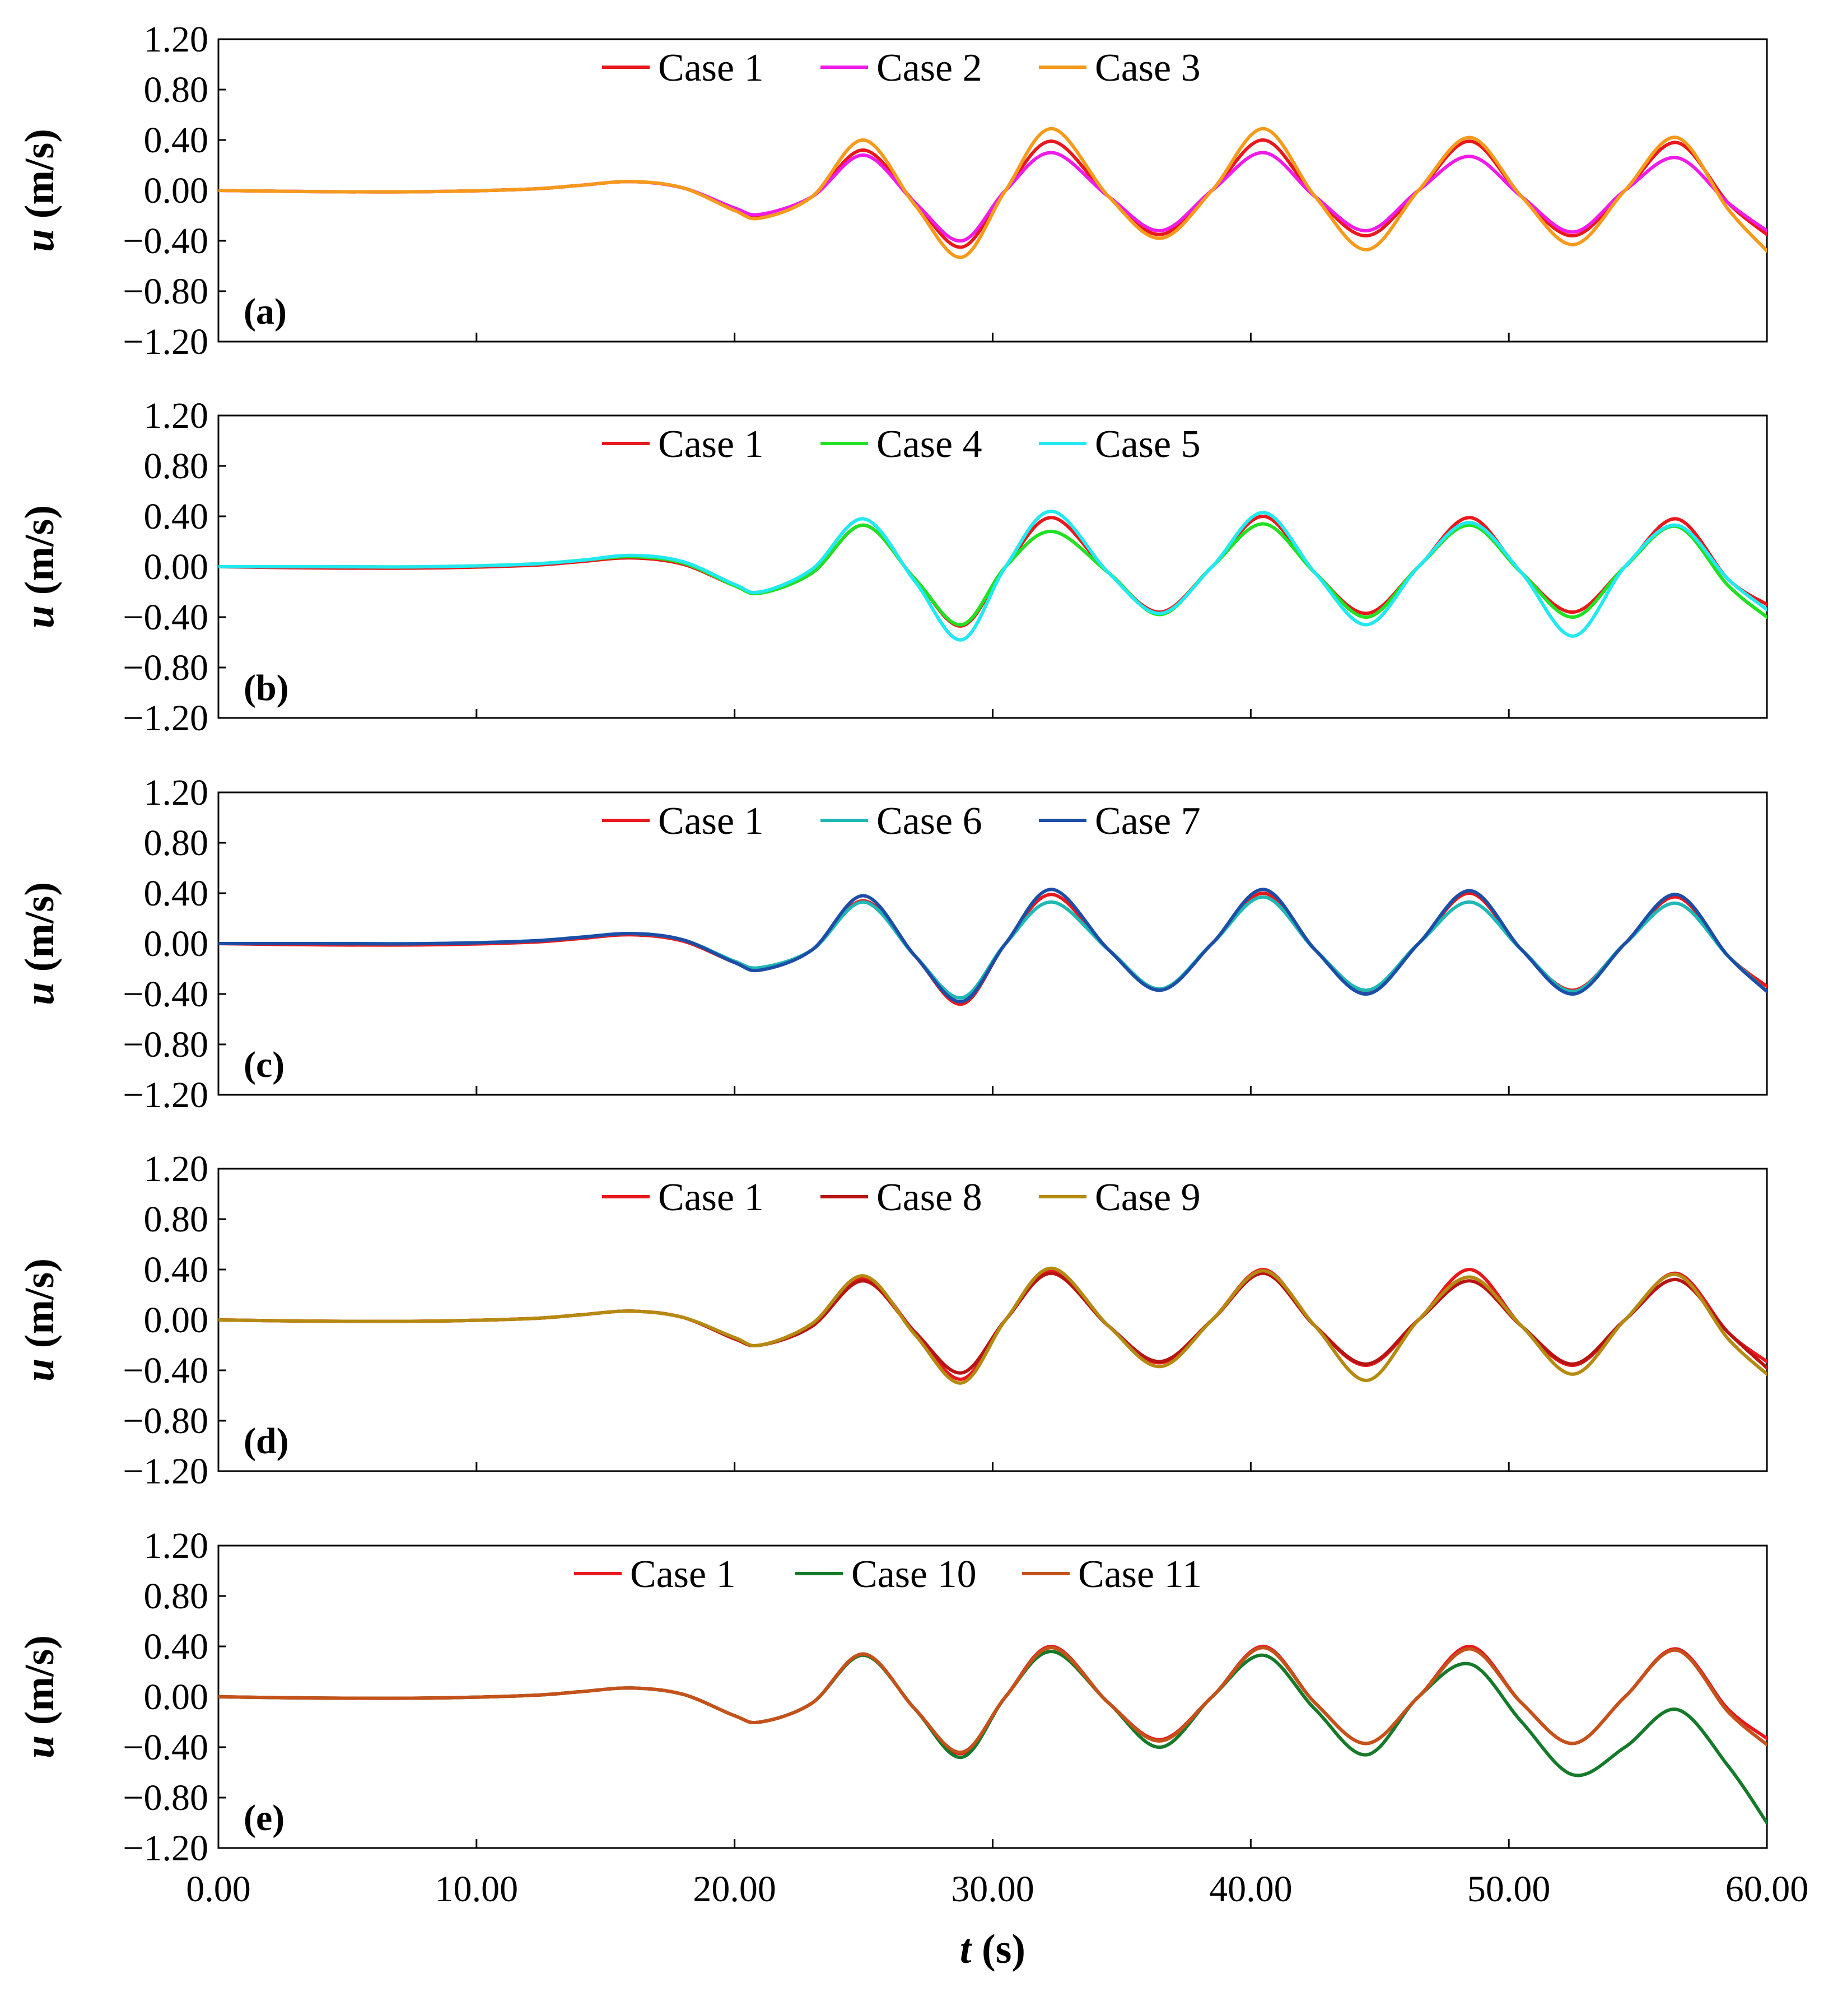 This screenshot has width=1833, height=2016. What do you see at coordinates (929, 1198) in the screenshot?
I see `legend-label: Case 8` at bounding box center [929, 1198].